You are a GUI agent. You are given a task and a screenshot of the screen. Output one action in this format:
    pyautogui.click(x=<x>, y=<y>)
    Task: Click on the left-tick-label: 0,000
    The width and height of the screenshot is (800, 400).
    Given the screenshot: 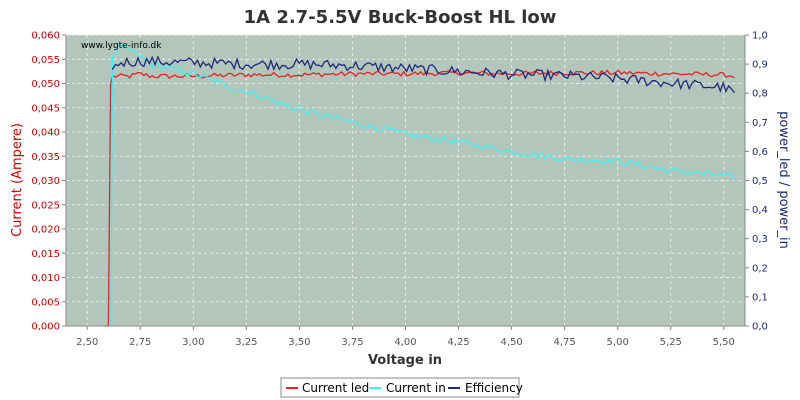 What is the action you would take?
    pyautogui.click(x=45, y=327)
    